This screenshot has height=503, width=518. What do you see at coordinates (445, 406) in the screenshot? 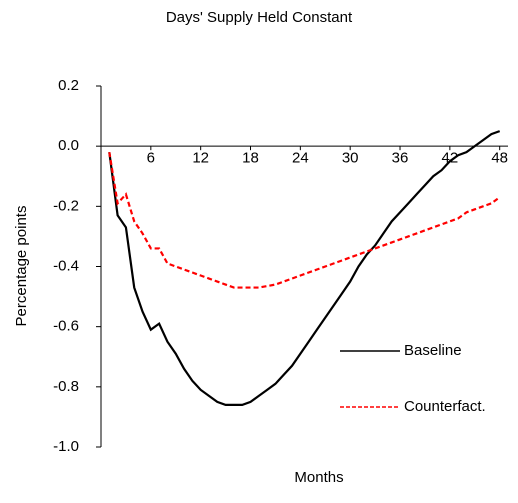
I see `legend-label: Counterfact.` at bounding box center [445, 406].